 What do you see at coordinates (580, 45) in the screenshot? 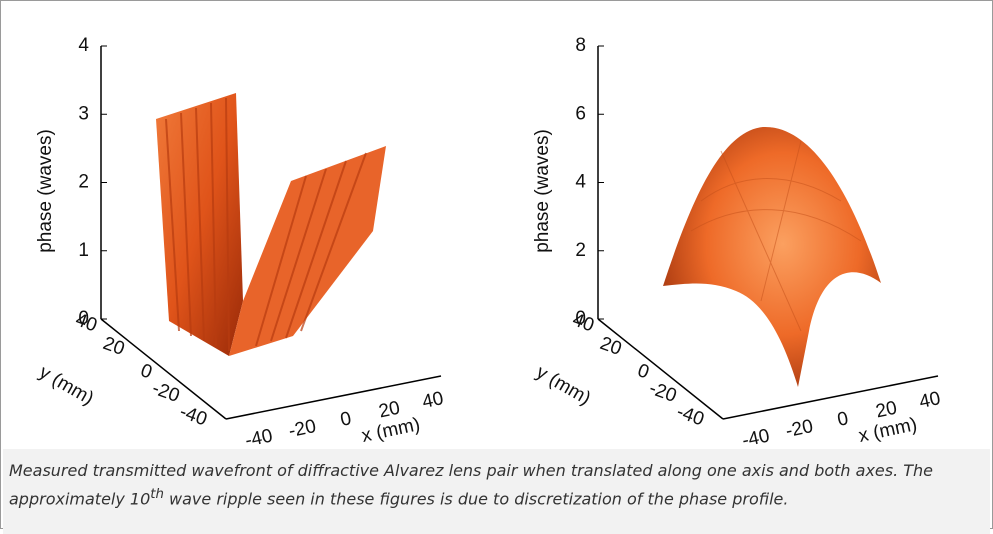
I see `z-tick-label: 8` at bounding box center [580, 45].